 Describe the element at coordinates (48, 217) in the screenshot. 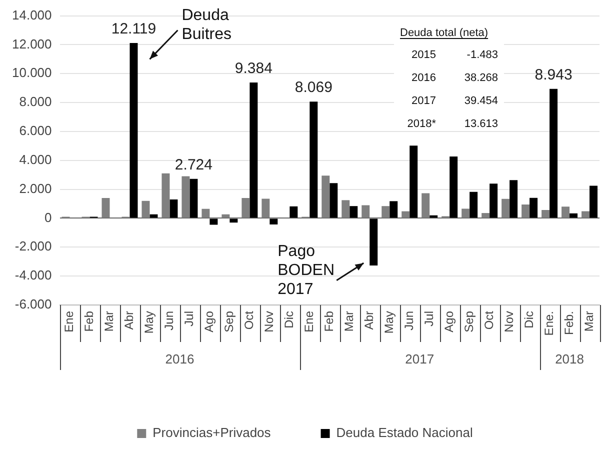

I see `y-tick-label: 0` at that location.